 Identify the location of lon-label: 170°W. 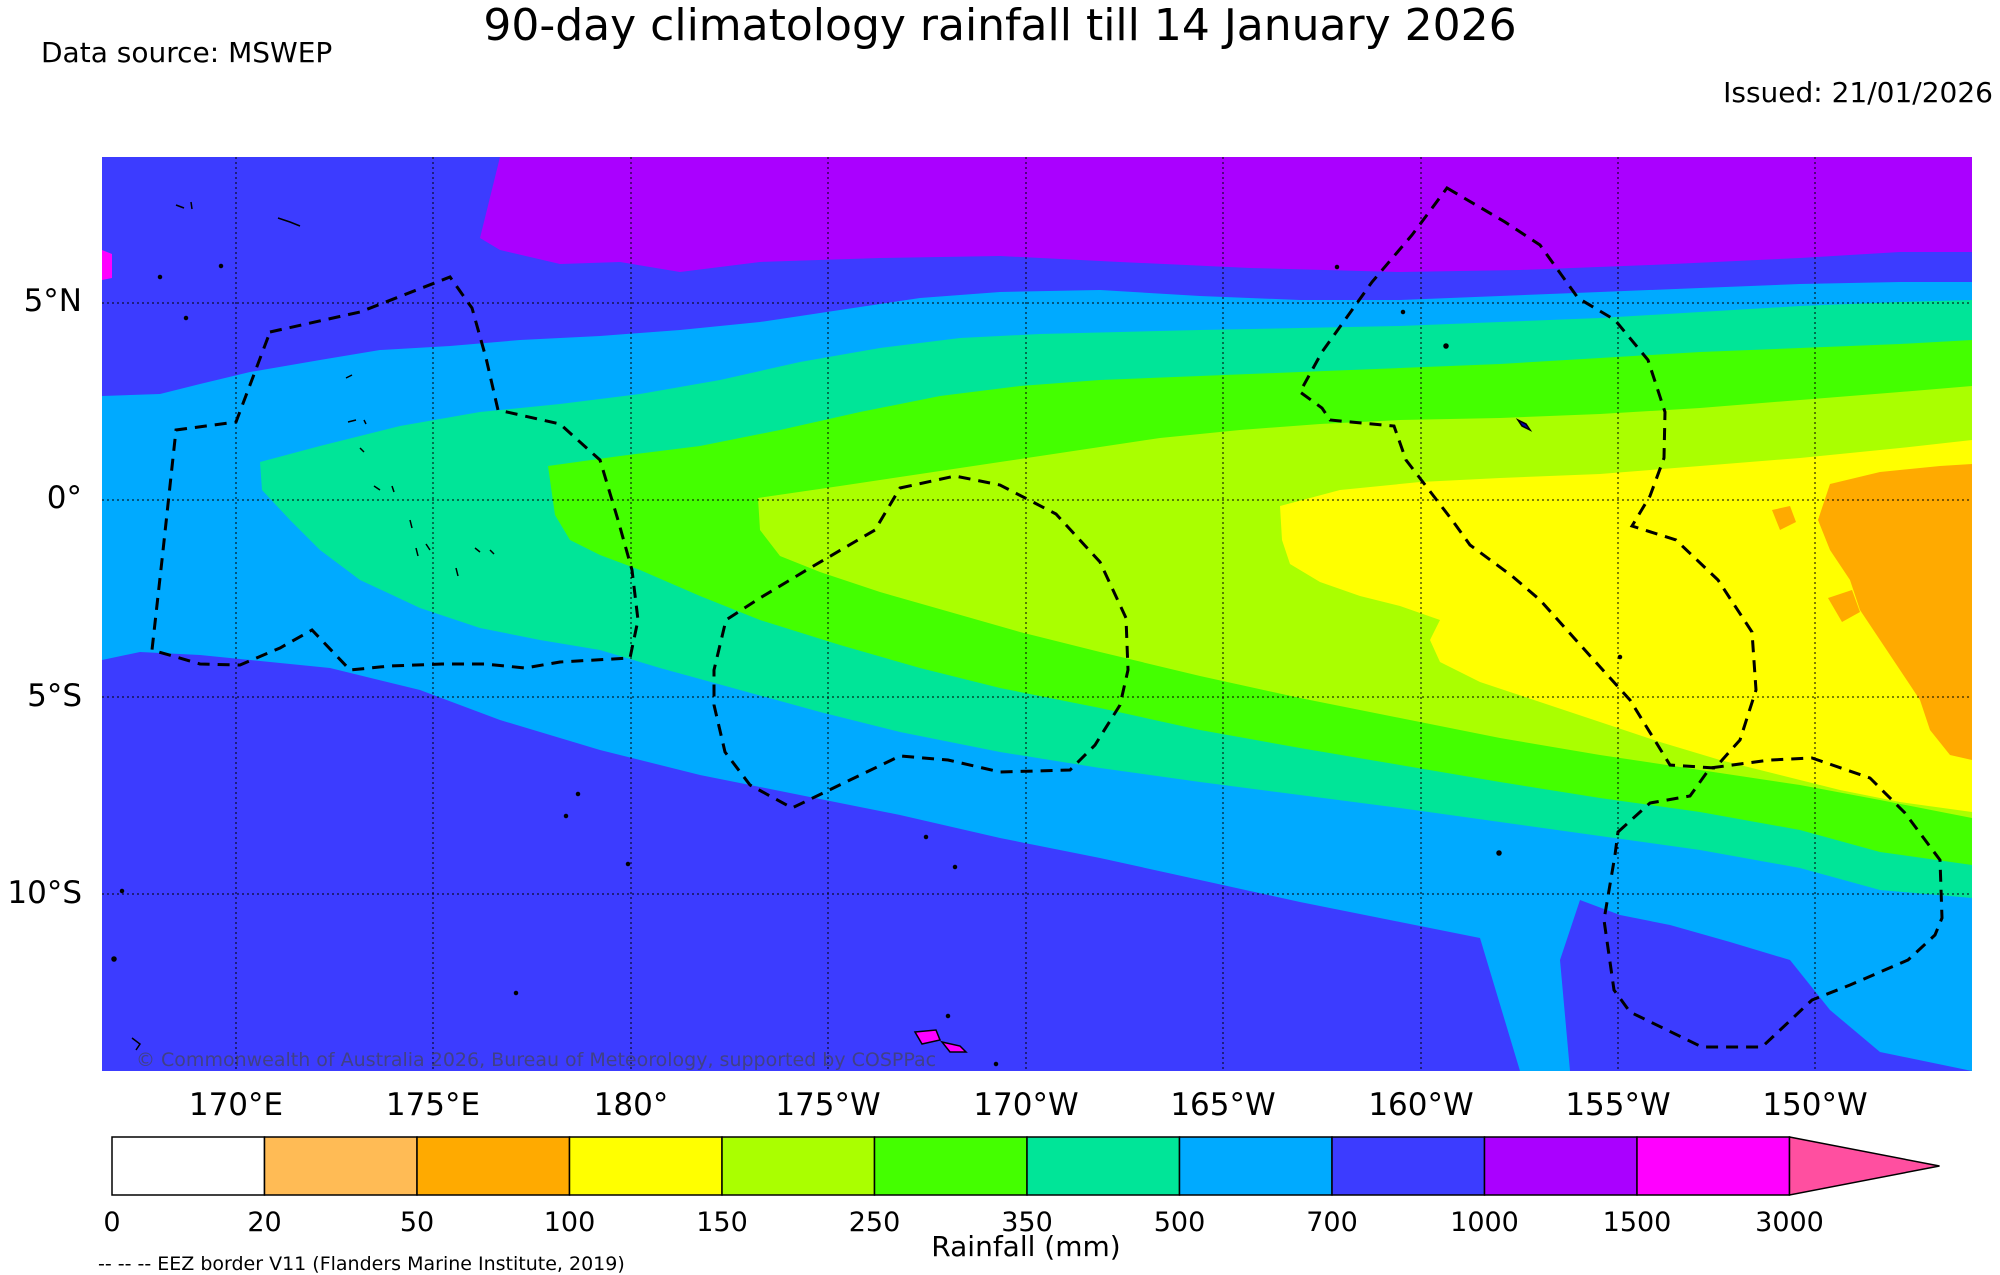
(1025, 1105).